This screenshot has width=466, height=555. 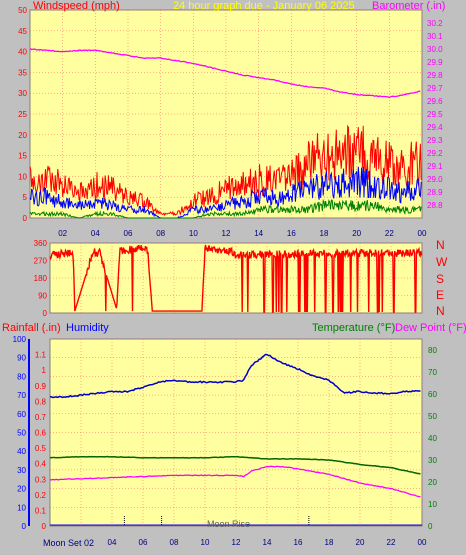 I want to click on humidity-x-tick-label: 00, so click(x=422, y=542).